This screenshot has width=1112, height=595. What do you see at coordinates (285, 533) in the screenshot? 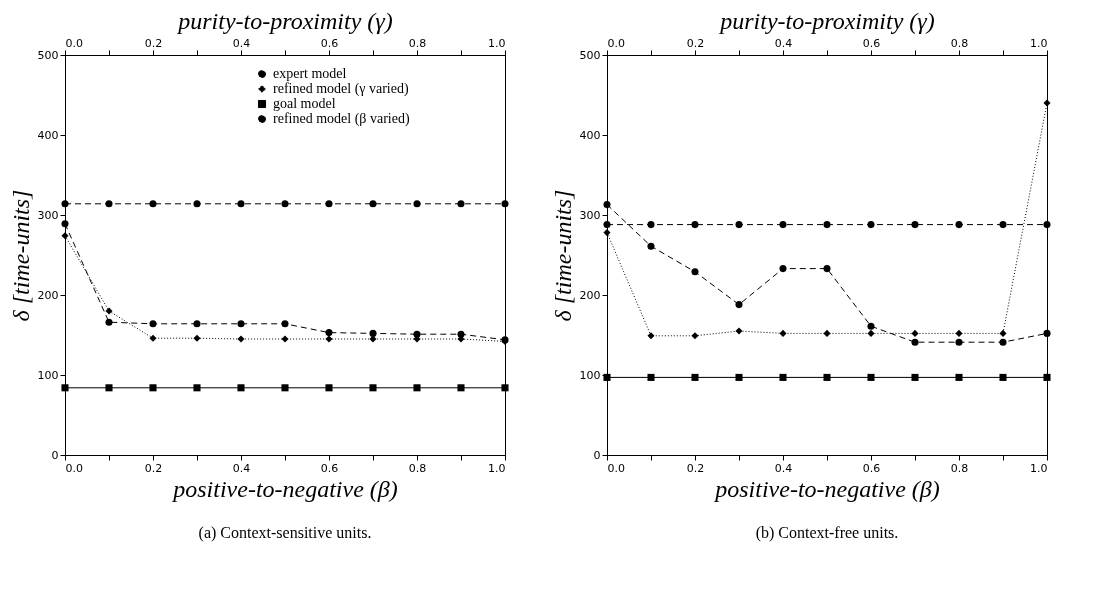
I see `text: (a) Context-sensitive units.` at bounding box center [285, 533].